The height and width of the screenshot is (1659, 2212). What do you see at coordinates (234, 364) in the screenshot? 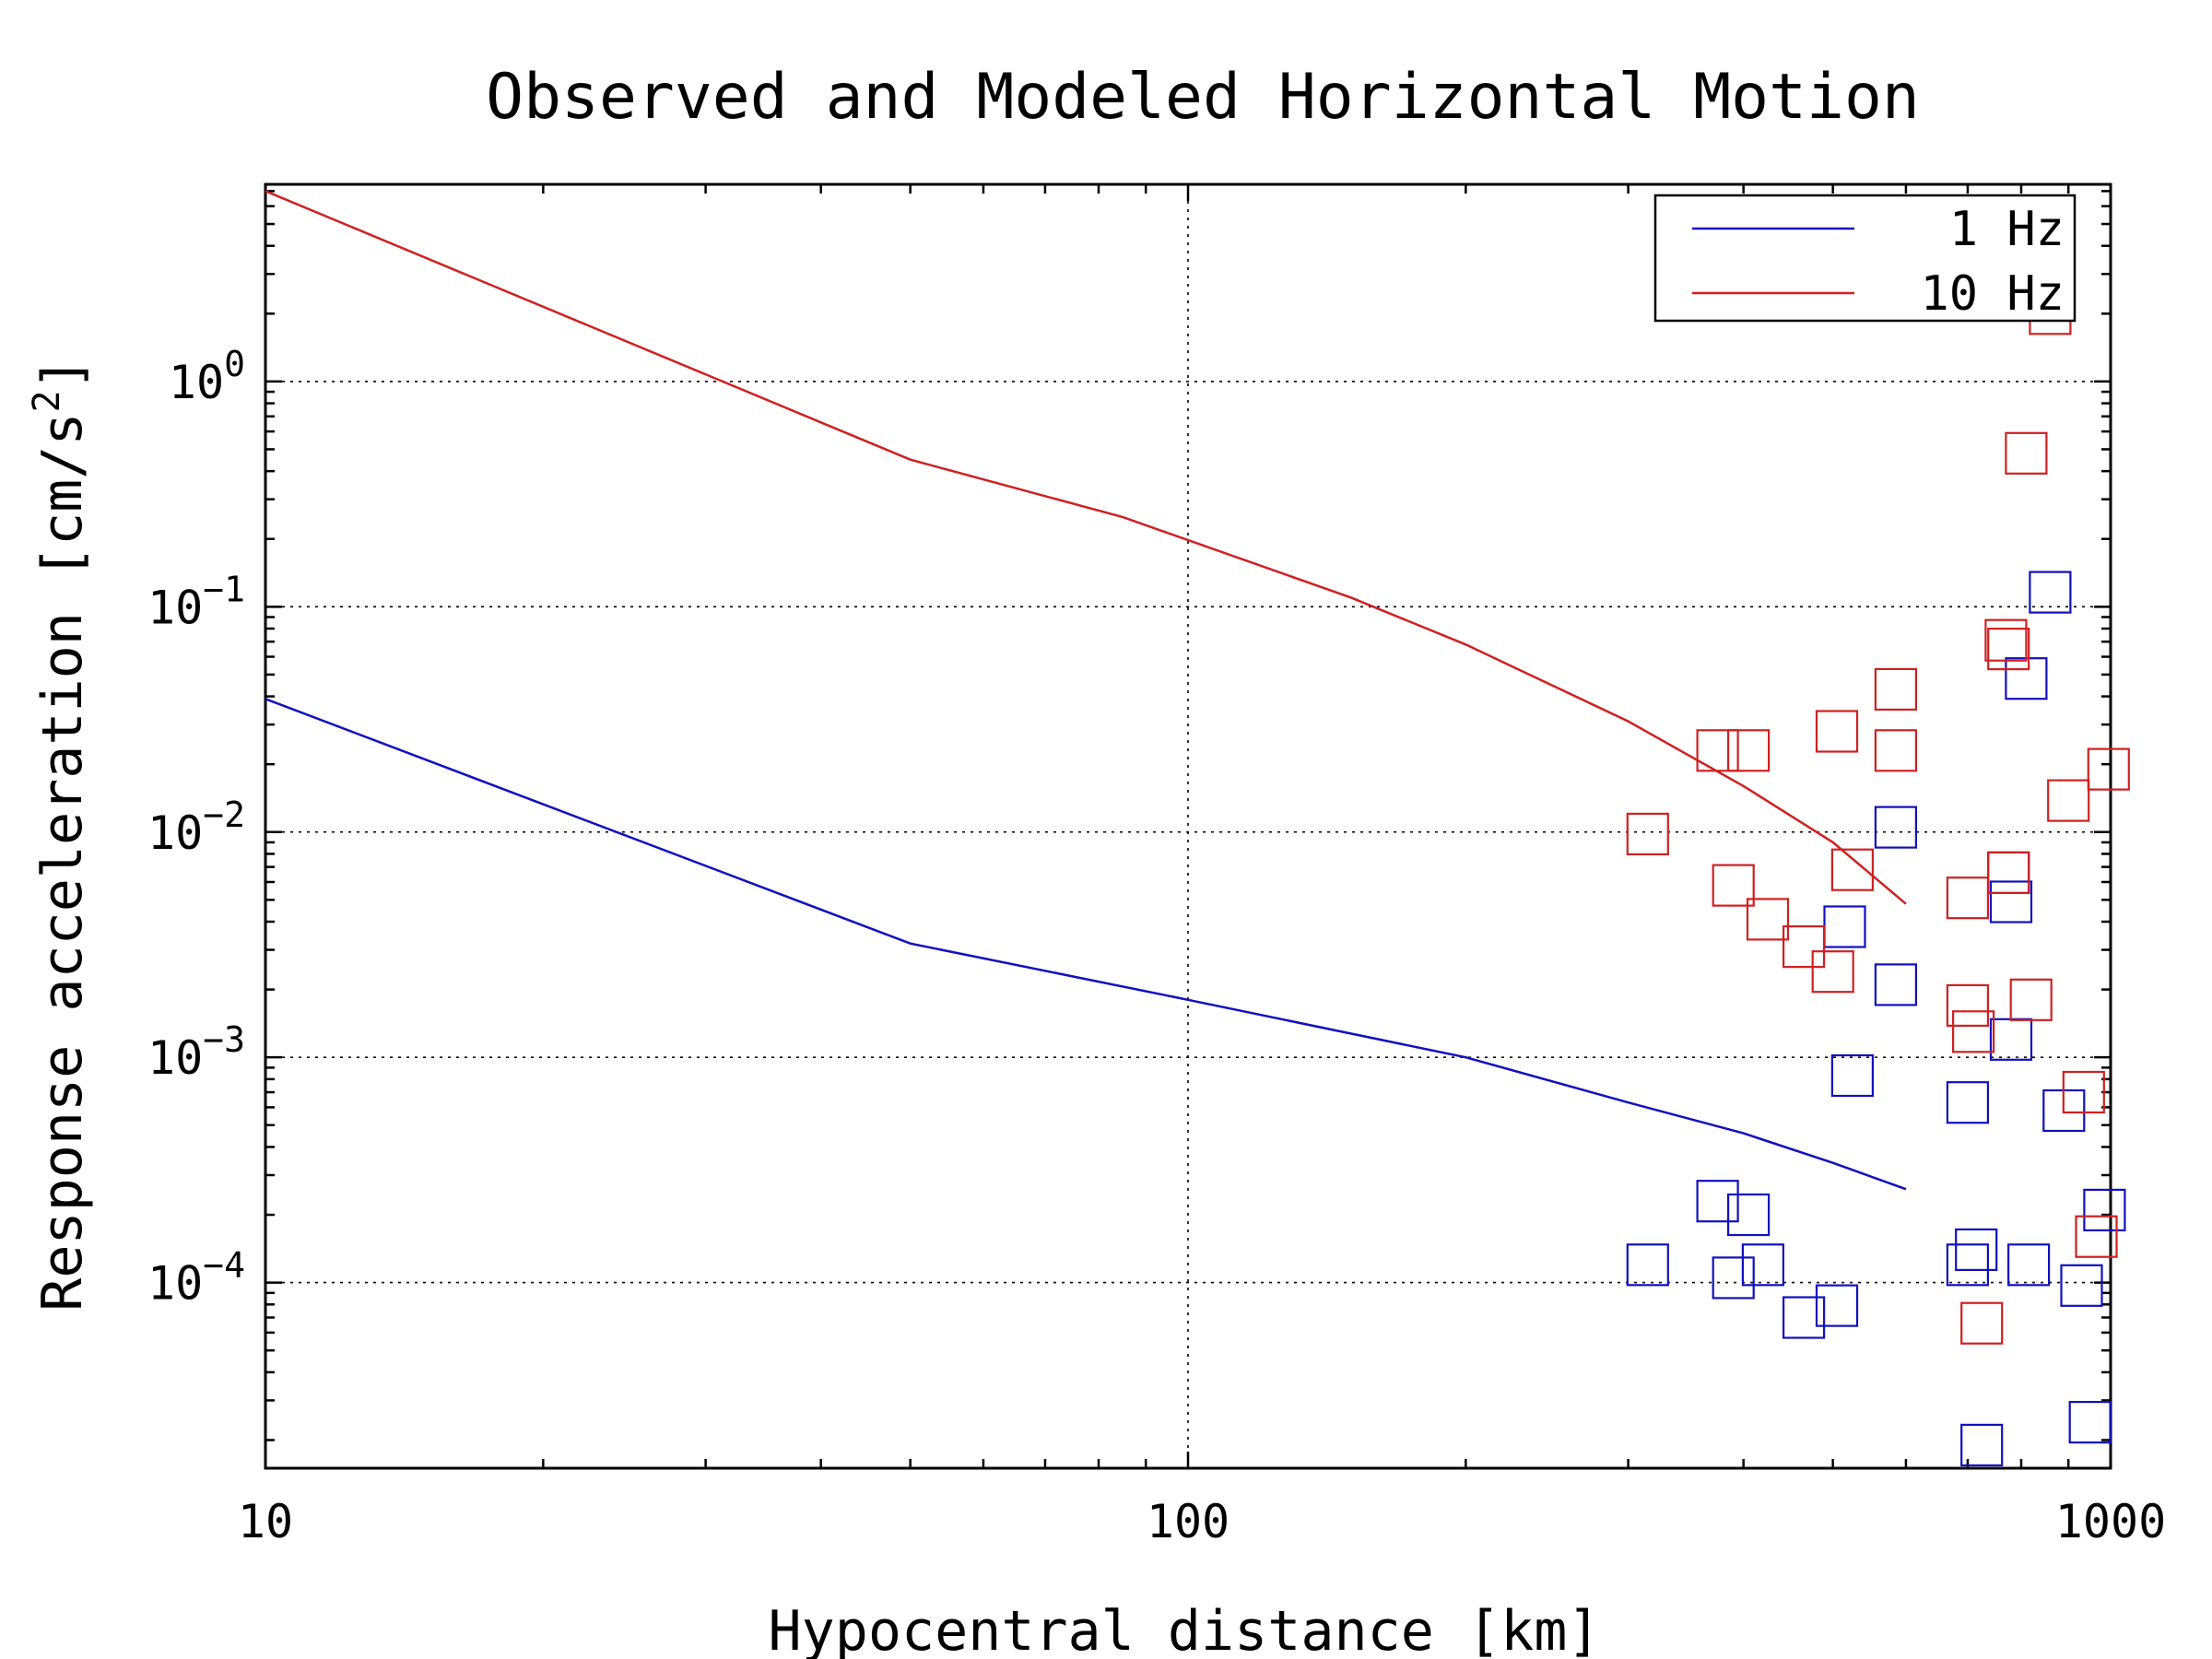
I see `y-tick-label-exponent: 0` at bounding box center [234, 364].